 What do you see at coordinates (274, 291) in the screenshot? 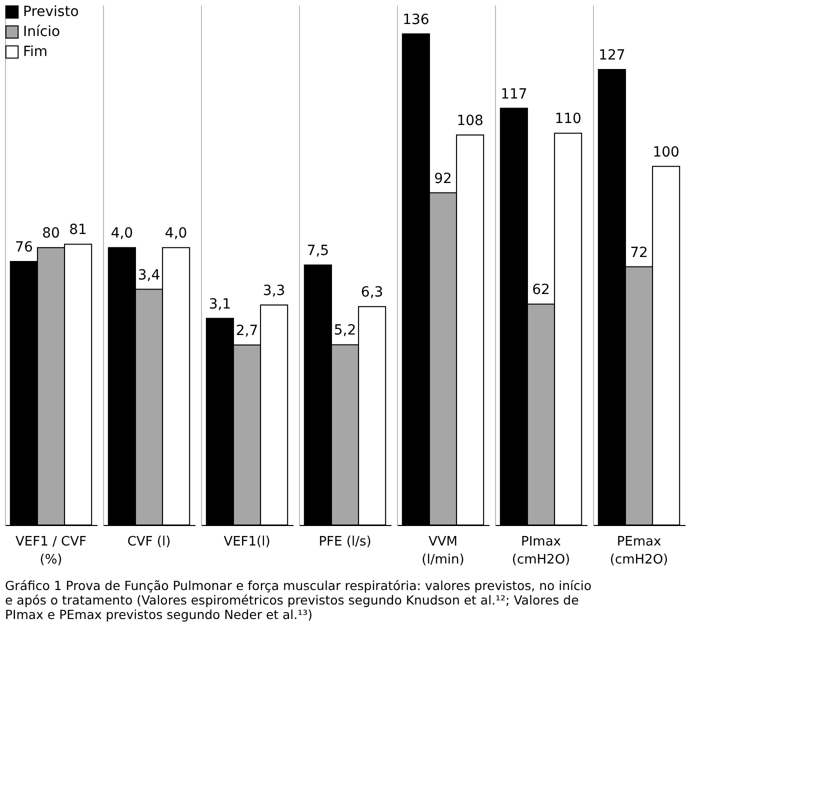
I see `data-label: 3,3` at bounding box center [274, 291].